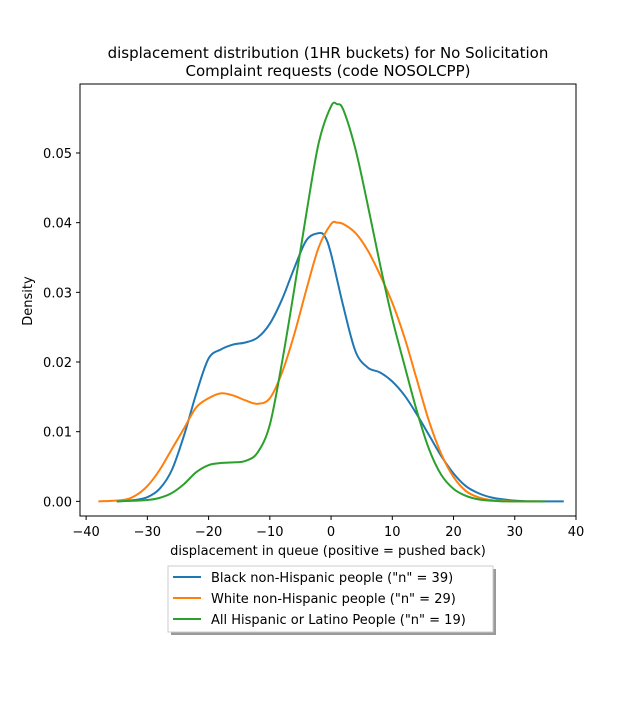  I want to click on x-tick-label: 40, so click(576, 532).